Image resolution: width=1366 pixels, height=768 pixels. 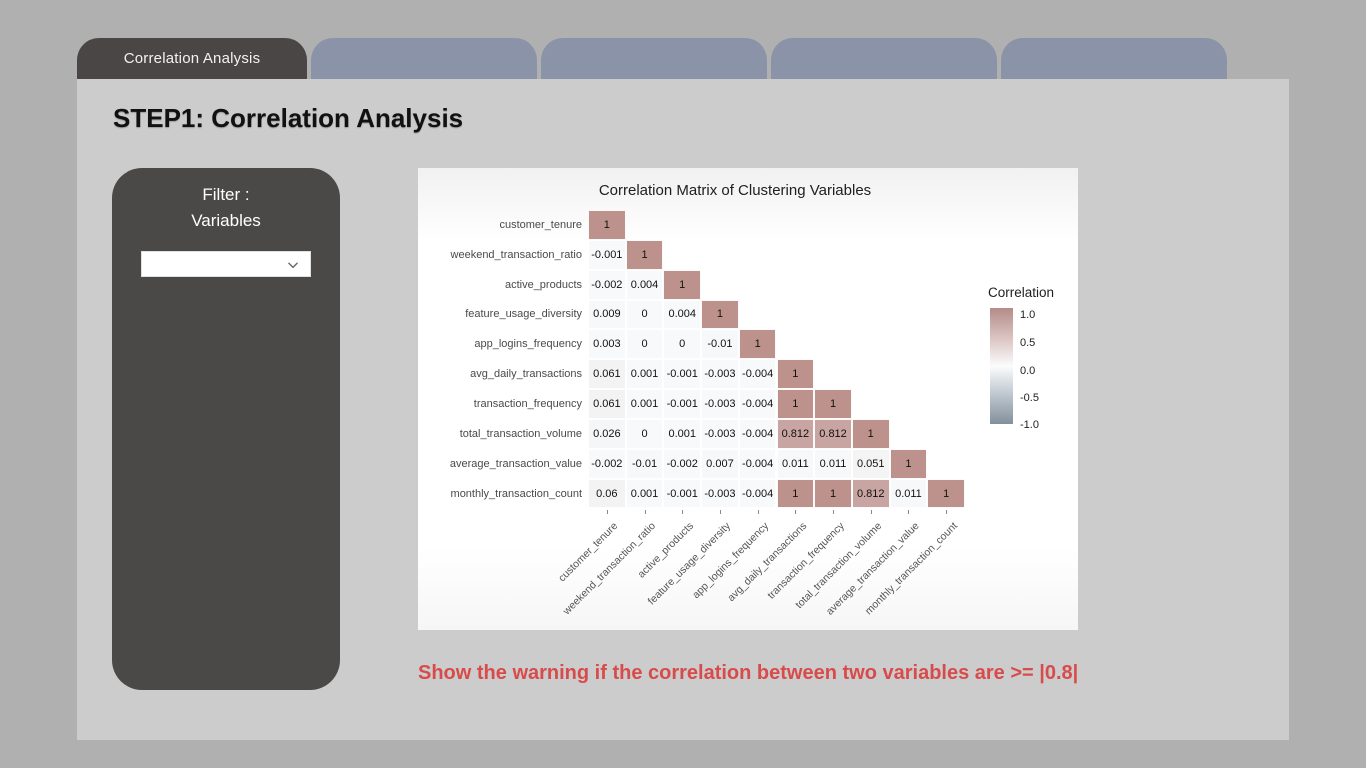 I want to click on matrix-cell: 0.009, so click(x=607, y=314).